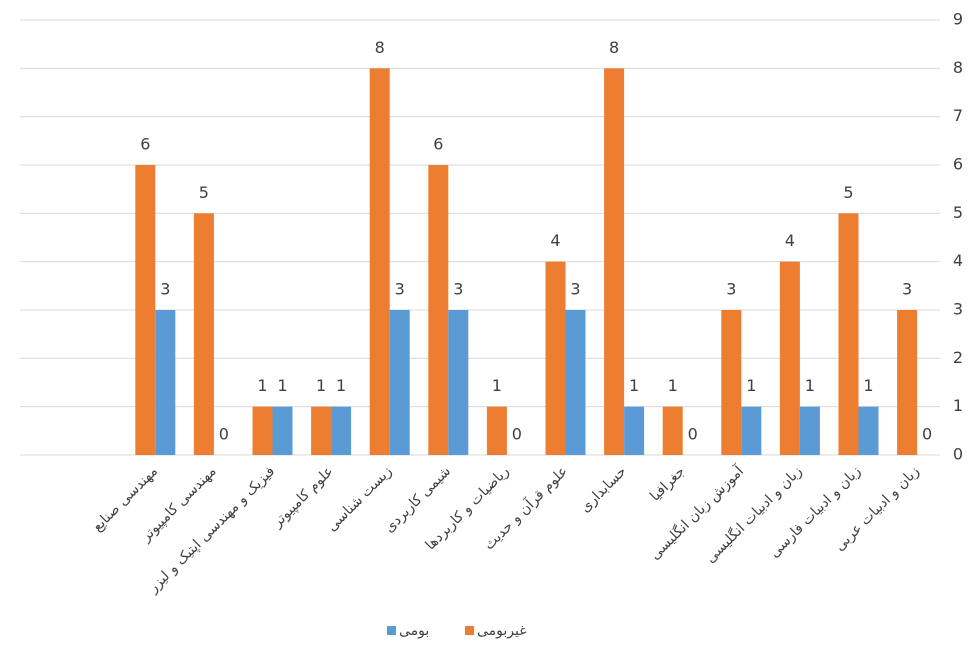 The width and height of the screenshot is (976, 656). I want to click on y-tick-label: 4, so click(958, 260).